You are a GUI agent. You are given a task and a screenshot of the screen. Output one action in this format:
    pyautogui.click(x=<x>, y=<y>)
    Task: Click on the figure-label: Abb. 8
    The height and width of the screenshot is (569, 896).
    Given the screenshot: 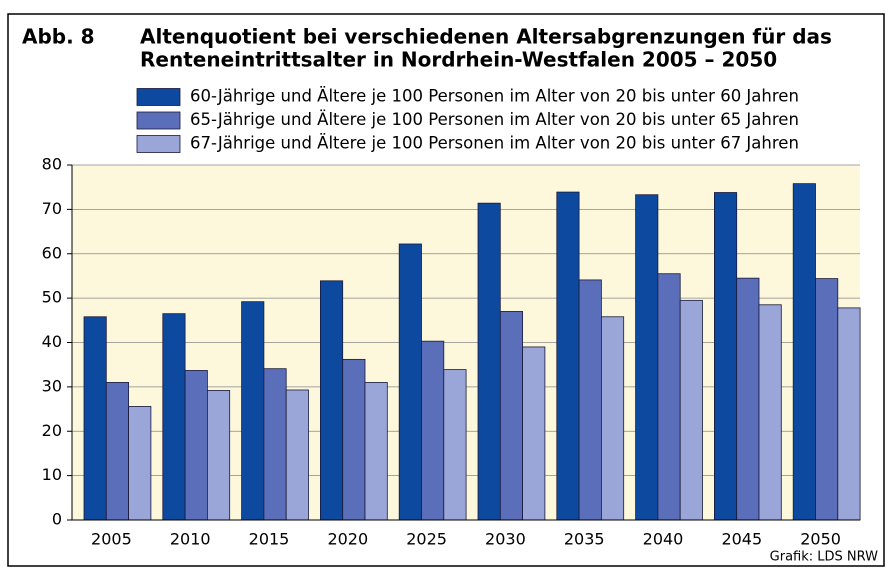 What is the action you would take?
    pyautogui.click(x=58, y=37)
    